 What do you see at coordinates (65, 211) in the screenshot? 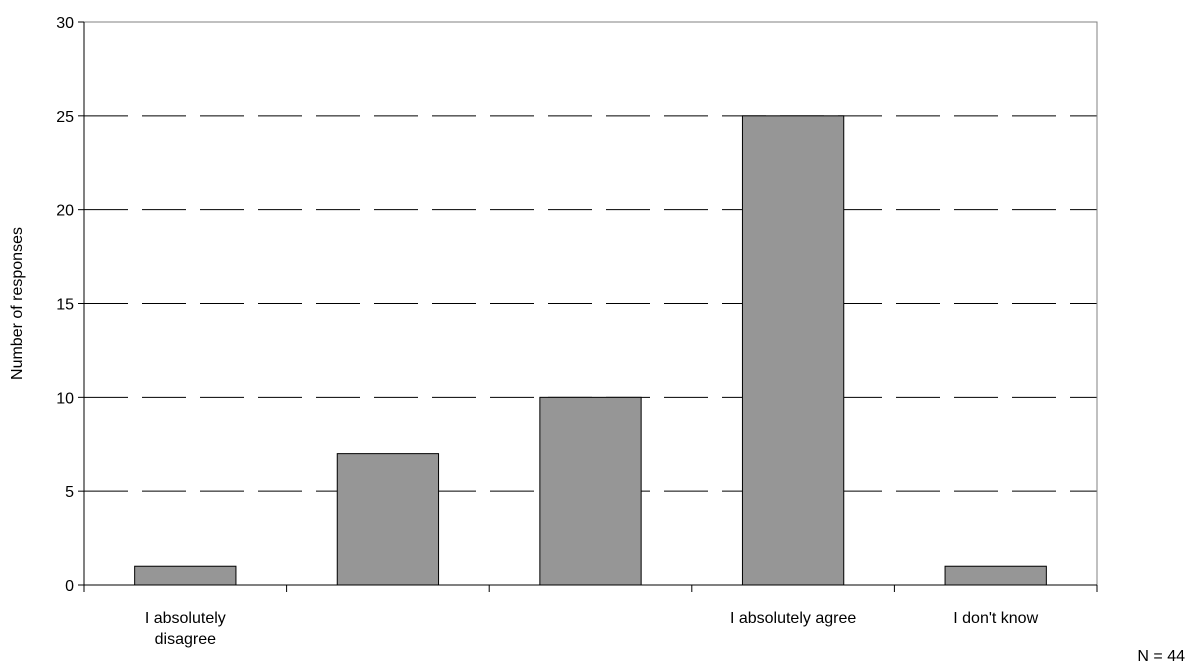
I see `y-tick-label: 20` at bounding box center [65, 211].